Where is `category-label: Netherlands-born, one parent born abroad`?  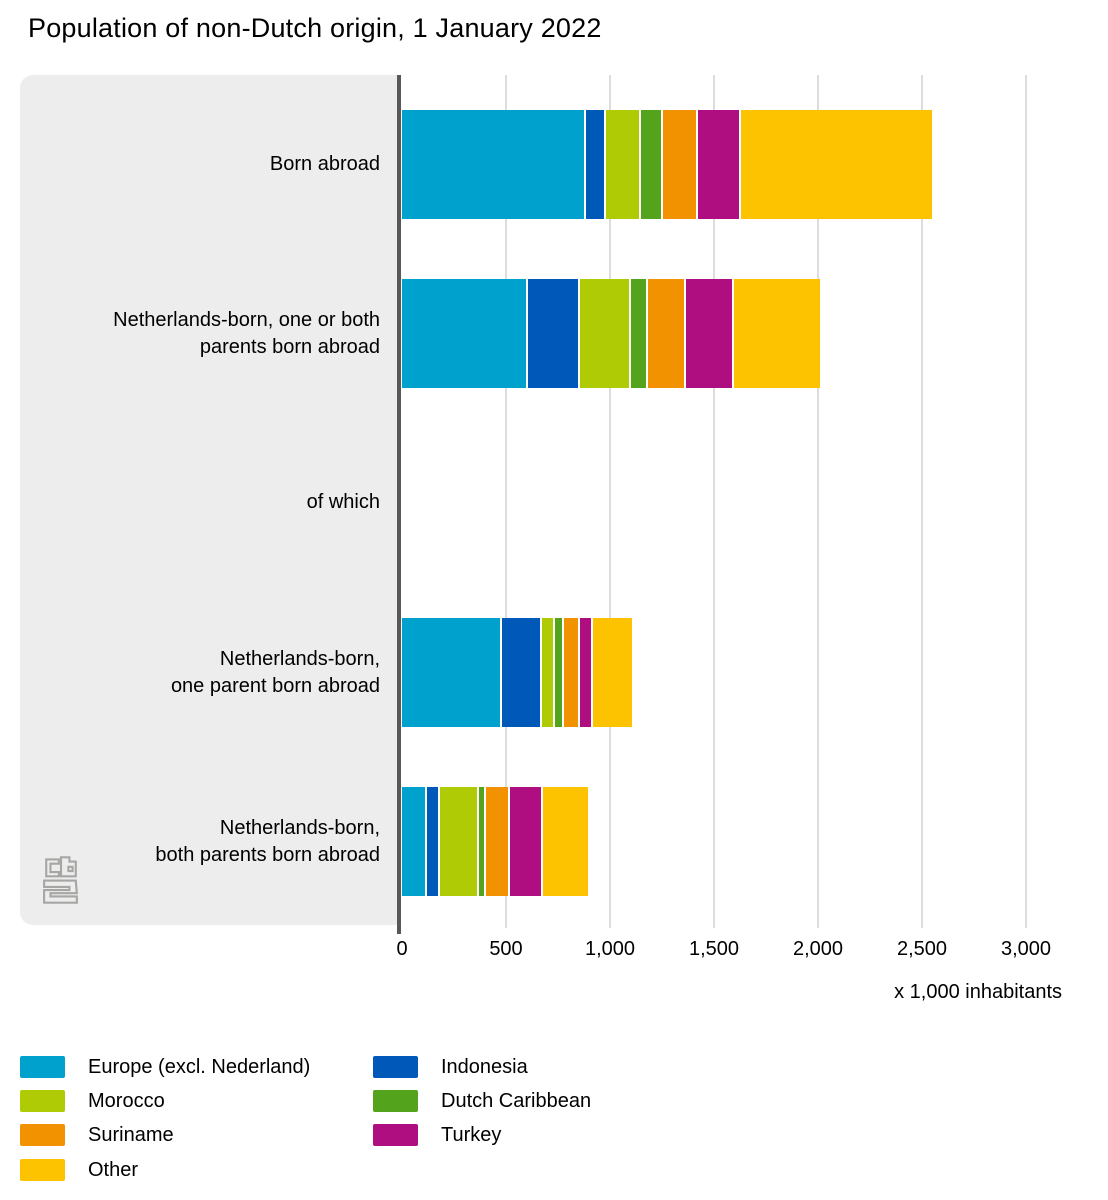 category-label: Netherlands-born, one parent born abroad is located at coordinates (275, 672).